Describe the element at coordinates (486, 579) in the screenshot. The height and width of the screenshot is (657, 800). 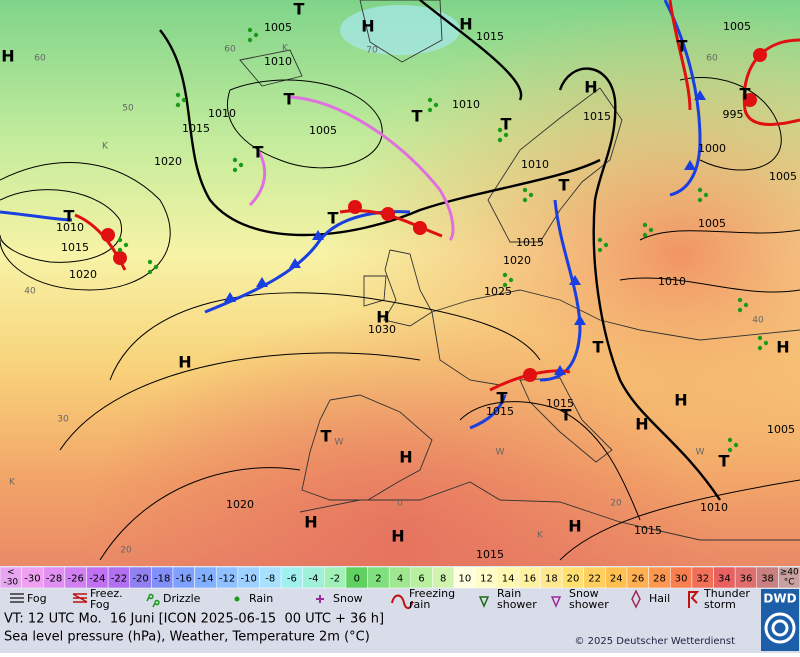
I see `scale-label: 12` at that location.